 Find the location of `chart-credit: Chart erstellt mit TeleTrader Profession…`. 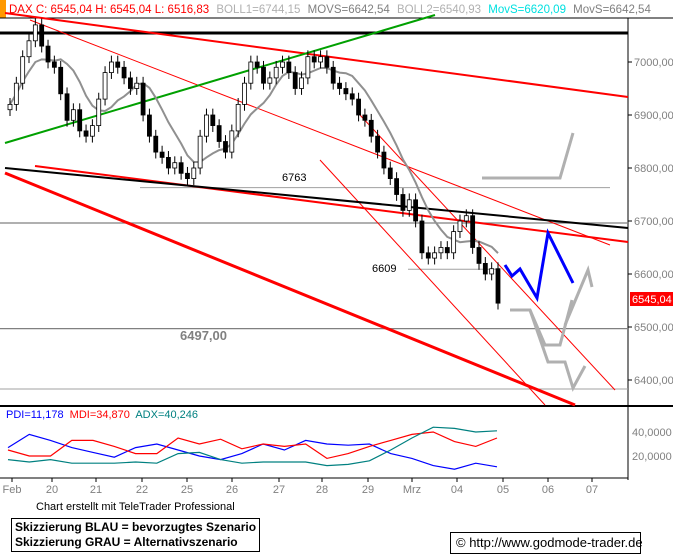

chart-credit: Chart erstellt mit TeleTrader Profession… is located at coordinates (135, 507).